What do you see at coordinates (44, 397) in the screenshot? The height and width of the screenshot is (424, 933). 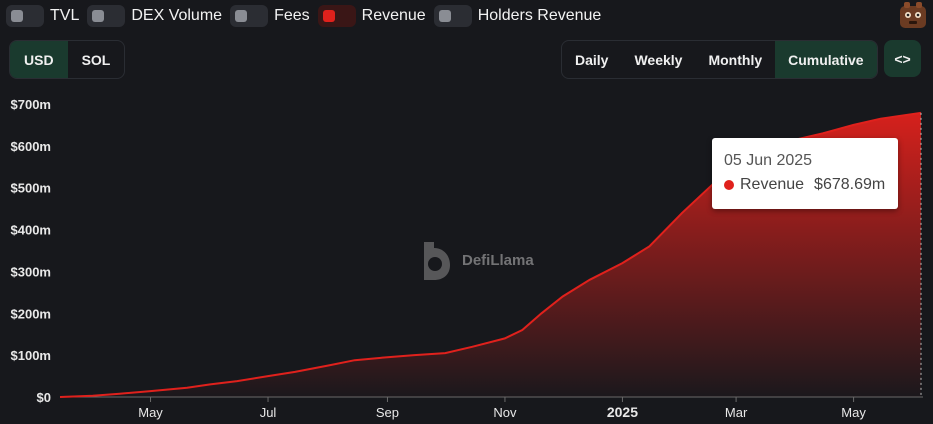 I see `y-tick-label: $0` at bounding box center [44, 397].